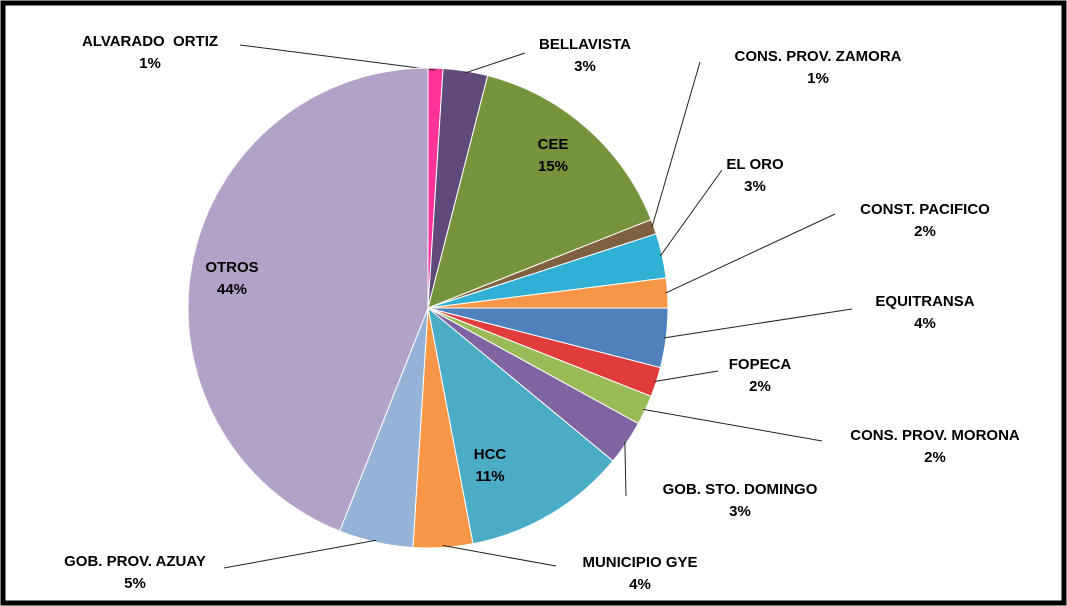 The width and height of the screenshot is (1067, 606). I want to click on slice-label: CONST. PACIFICO, so click(925, 209).